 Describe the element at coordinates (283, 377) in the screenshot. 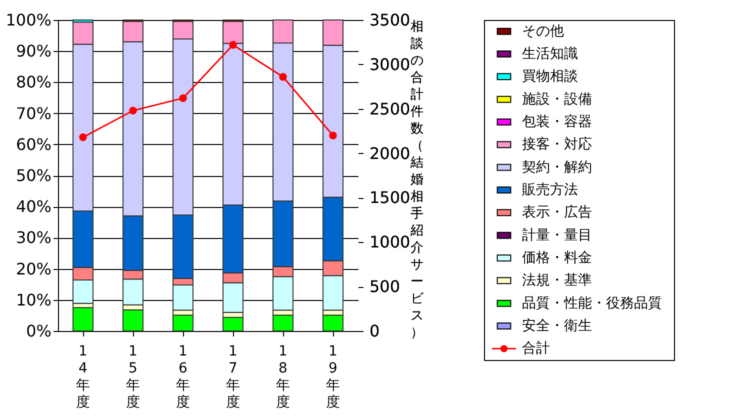

I see `x-tick-label: 18年度` at that location.